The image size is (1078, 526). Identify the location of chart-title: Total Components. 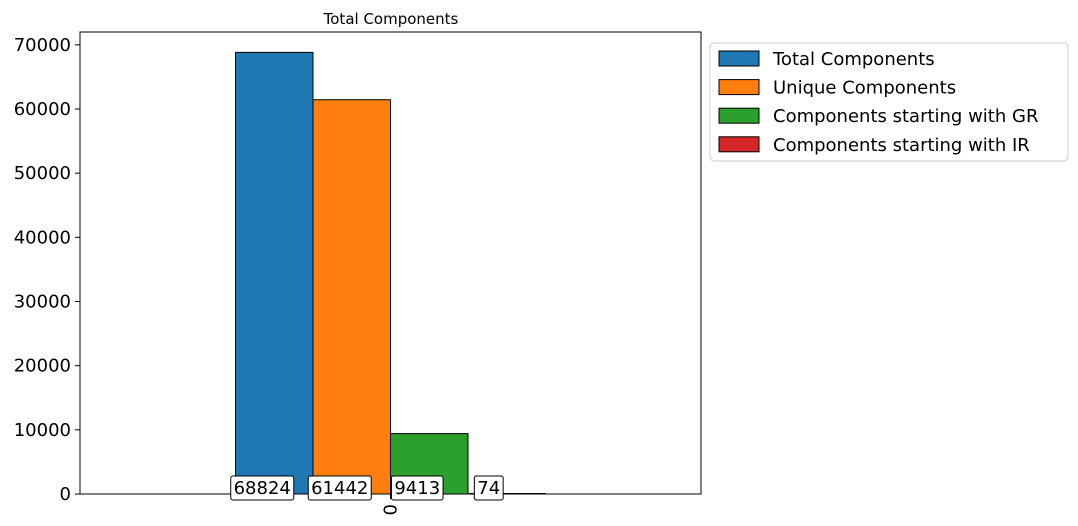
(391, 19).